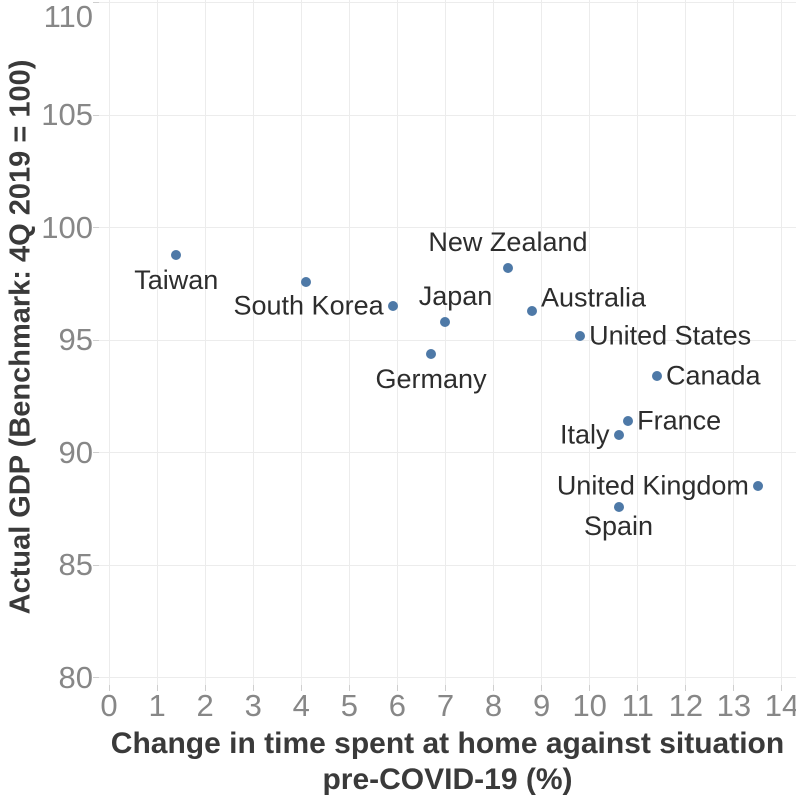 The height and width of the screenshot is (807, 796). What do you see at coordinates (670, 335) in the screenshot?
I see `point-label-united-states: United States` at bounding box center [670, 335].